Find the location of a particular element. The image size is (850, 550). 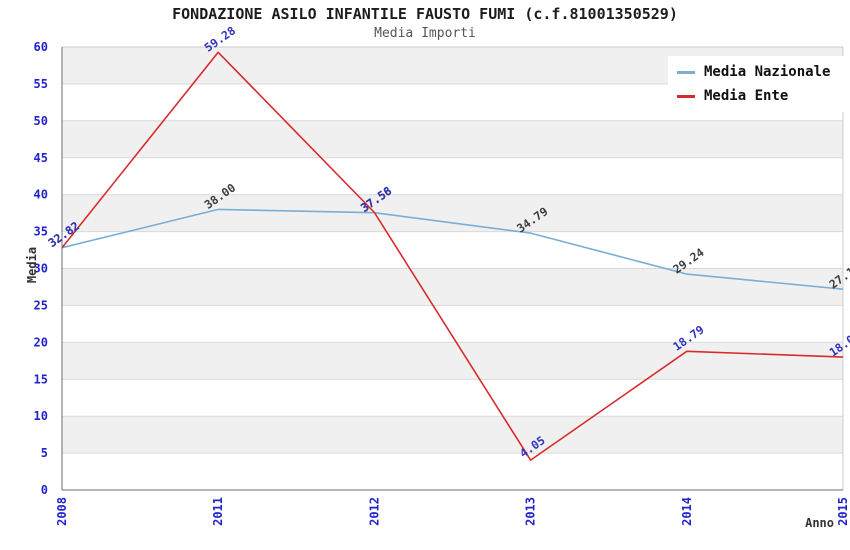

y-tick-label: 50 is located at coordinates (41, 121).